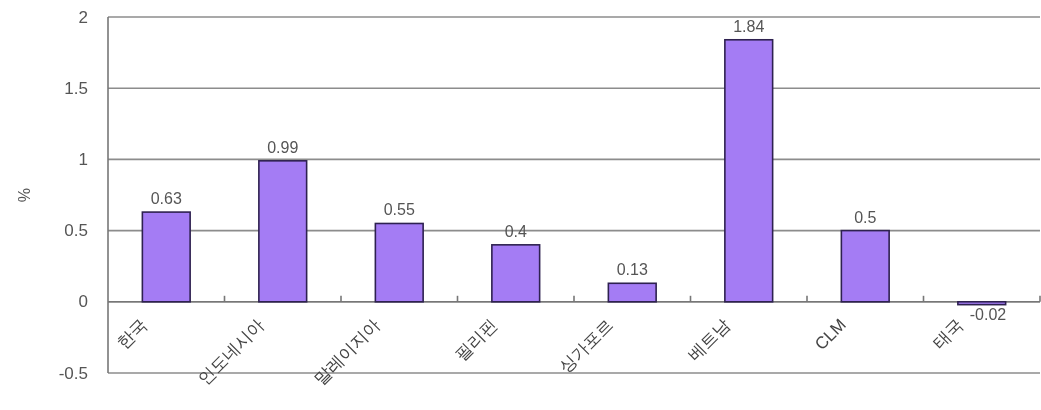  What do you see at coordinates (73, 373) in the screenshot?
I see `y-tick-label: -0.5` at bounding box center [73, 373].